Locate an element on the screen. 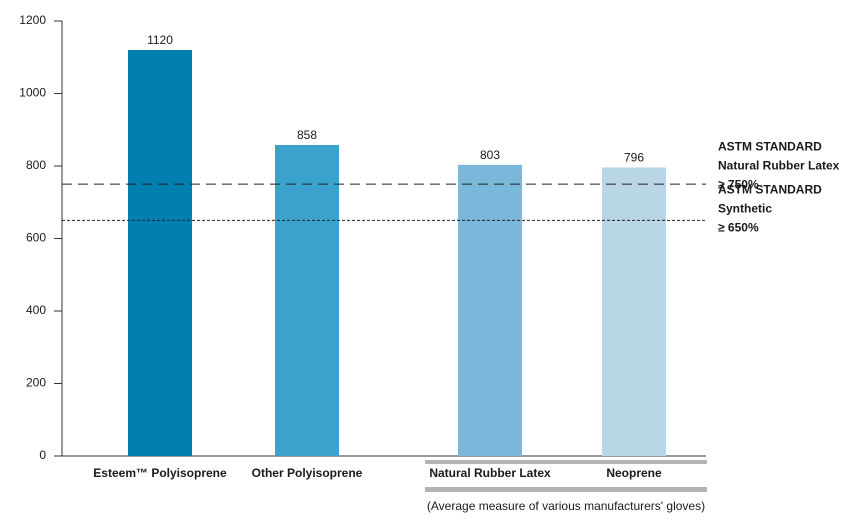 This screenshot has height=521, width=858. data-label: 1120 is located at coordinates (160, 40).